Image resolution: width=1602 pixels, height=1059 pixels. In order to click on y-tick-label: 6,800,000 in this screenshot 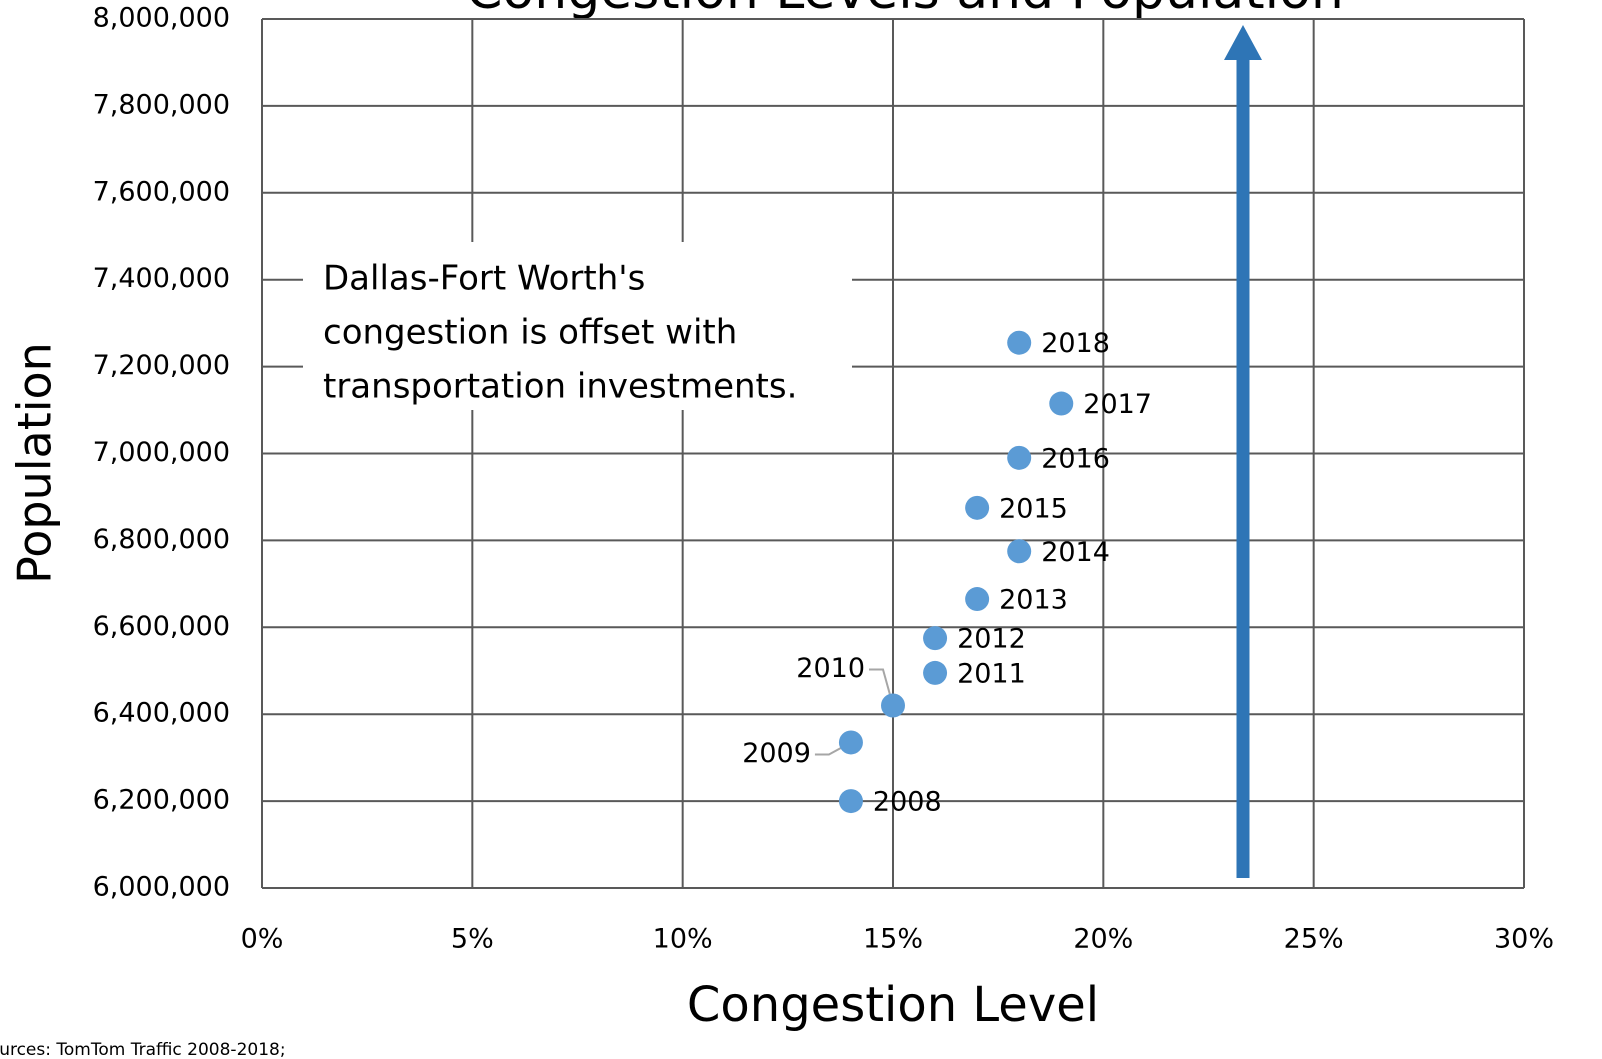, I will do `click(161, 539)`.